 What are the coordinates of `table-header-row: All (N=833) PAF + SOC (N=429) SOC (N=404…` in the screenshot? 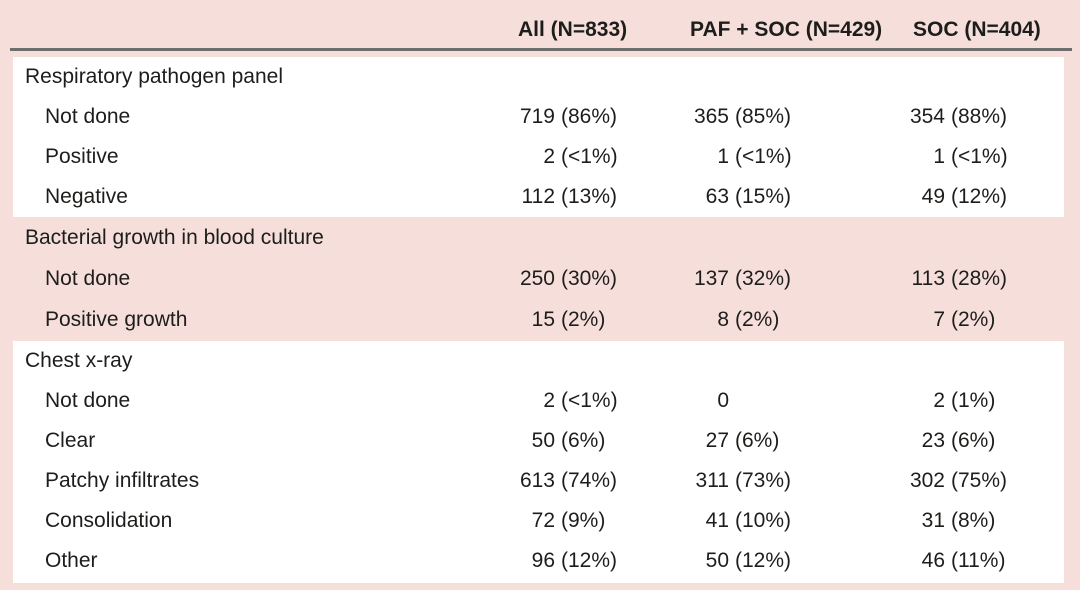 It's located at (540, 24).